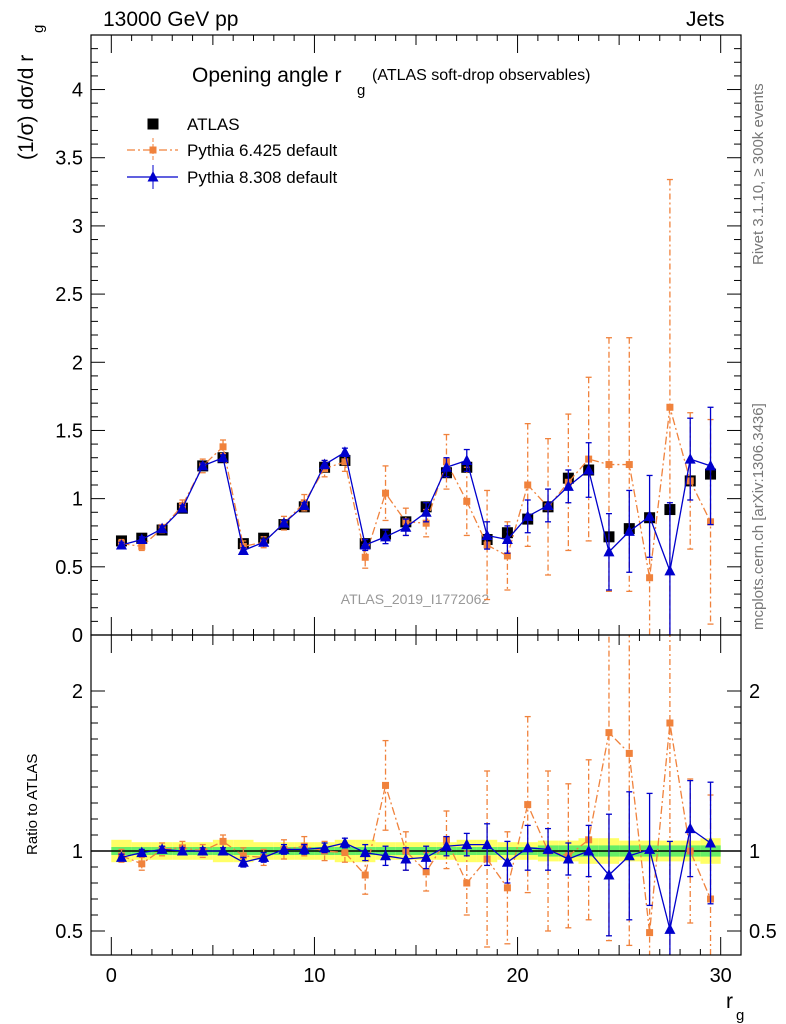 The height and width of the screenshot is (1024, 786). What do you see at coordinates (171, 19) in the screenshot?
I see `header-left-label: 13000 GeV pp` at bounding box center [171, 19].